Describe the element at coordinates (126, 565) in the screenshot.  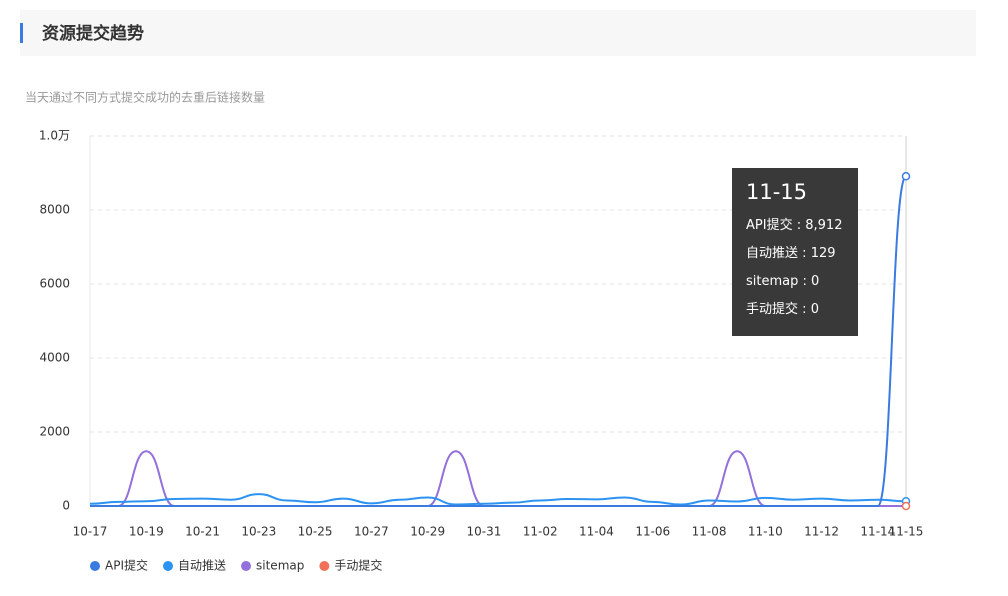
I see `legend-label: API提交` at that location.